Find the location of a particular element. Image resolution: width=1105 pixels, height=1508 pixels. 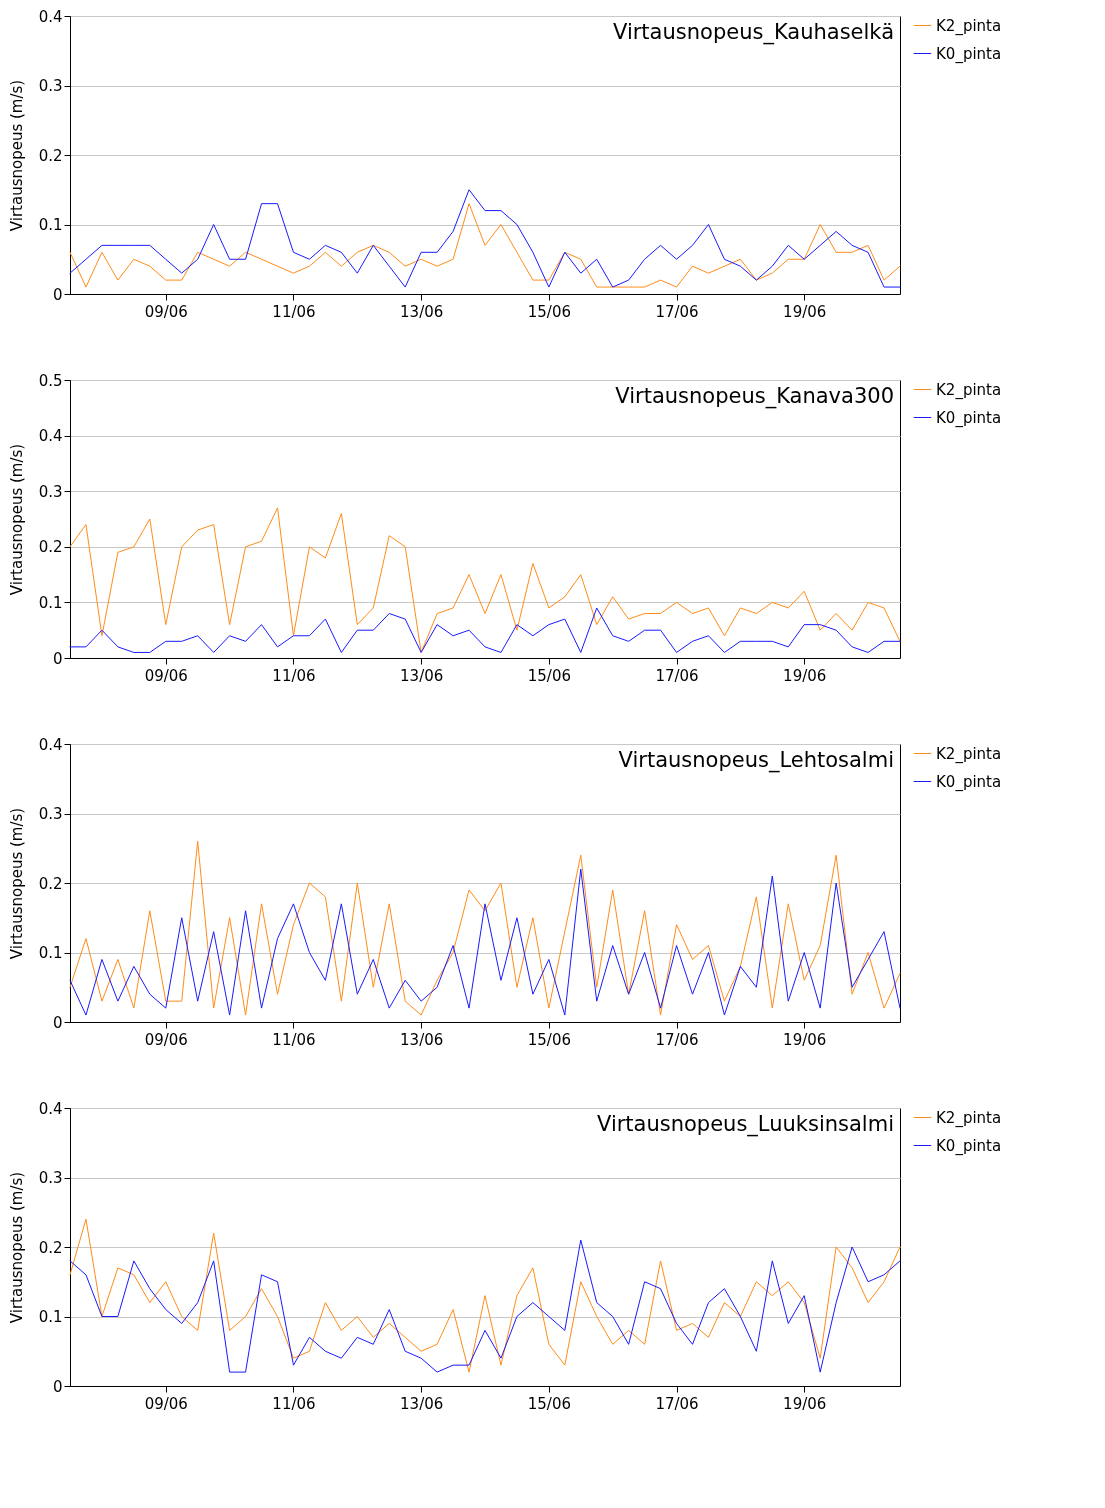

chart-title: Virtausnopeus_Kanava300 is located at coordinates (754, 396).